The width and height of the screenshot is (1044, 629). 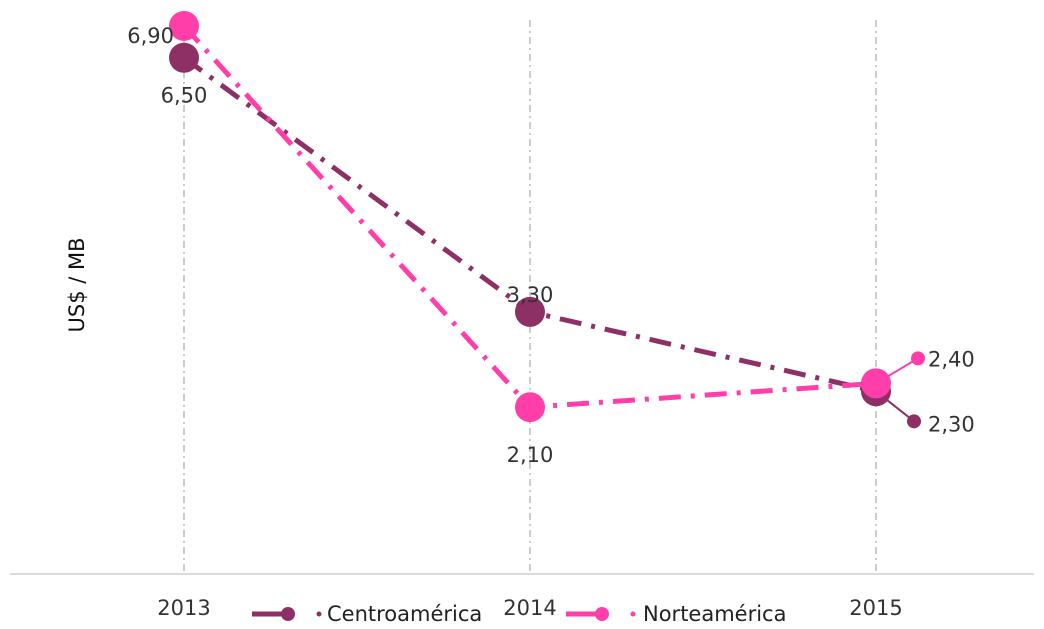 I want to click on x-tick-label: 2013, so click(x=183, y=608).